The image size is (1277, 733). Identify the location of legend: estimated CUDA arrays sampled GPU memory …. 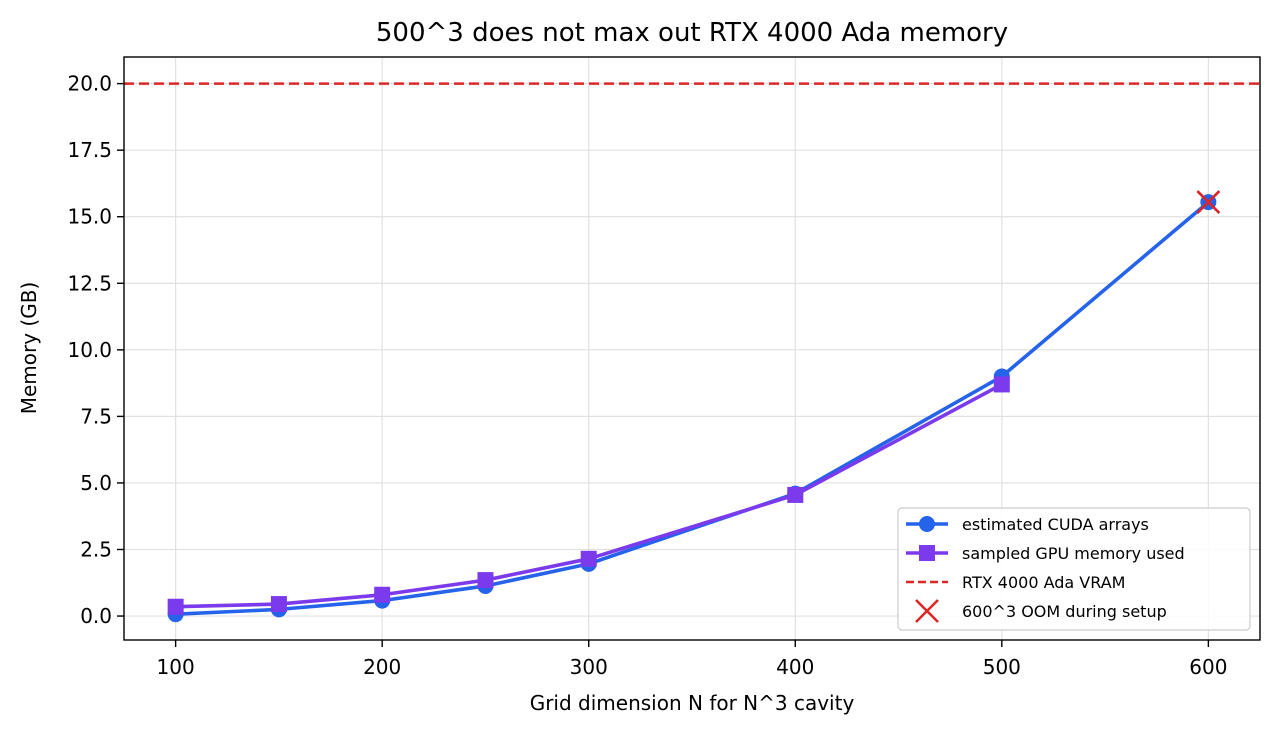
(1074, 569).